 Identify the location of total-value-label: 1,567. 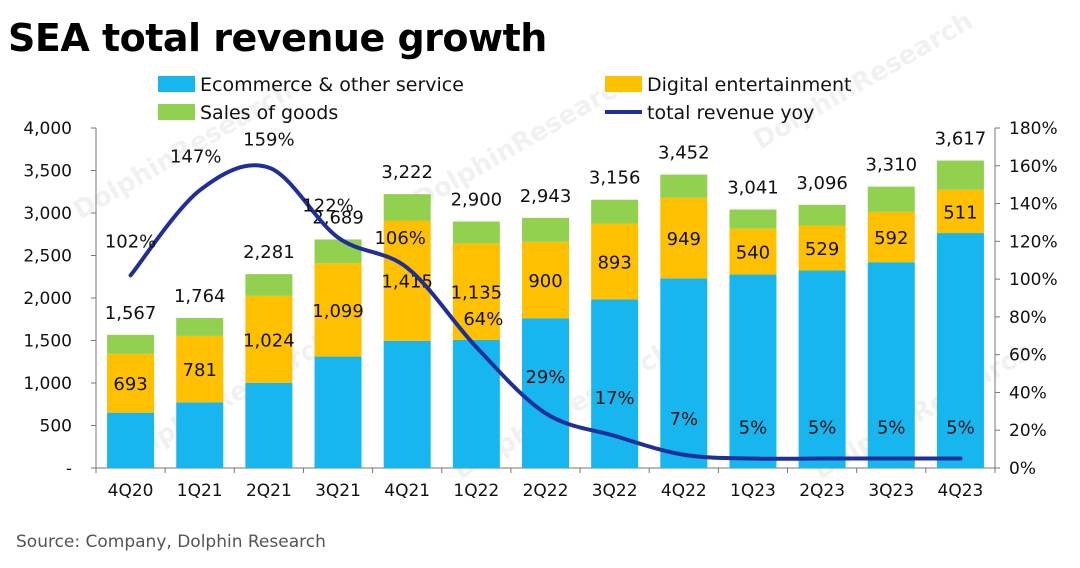
(131, 313).